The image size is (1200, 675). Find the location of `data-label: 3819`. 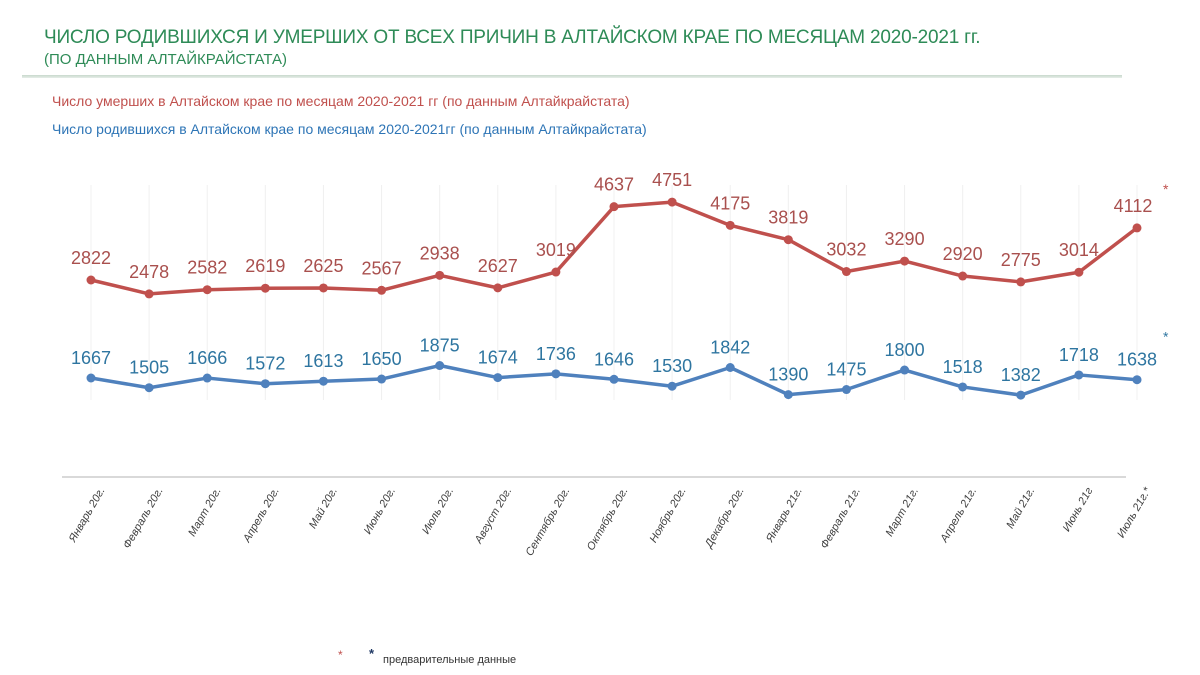

data-label: 3819 is located at coordinates (788, 218).